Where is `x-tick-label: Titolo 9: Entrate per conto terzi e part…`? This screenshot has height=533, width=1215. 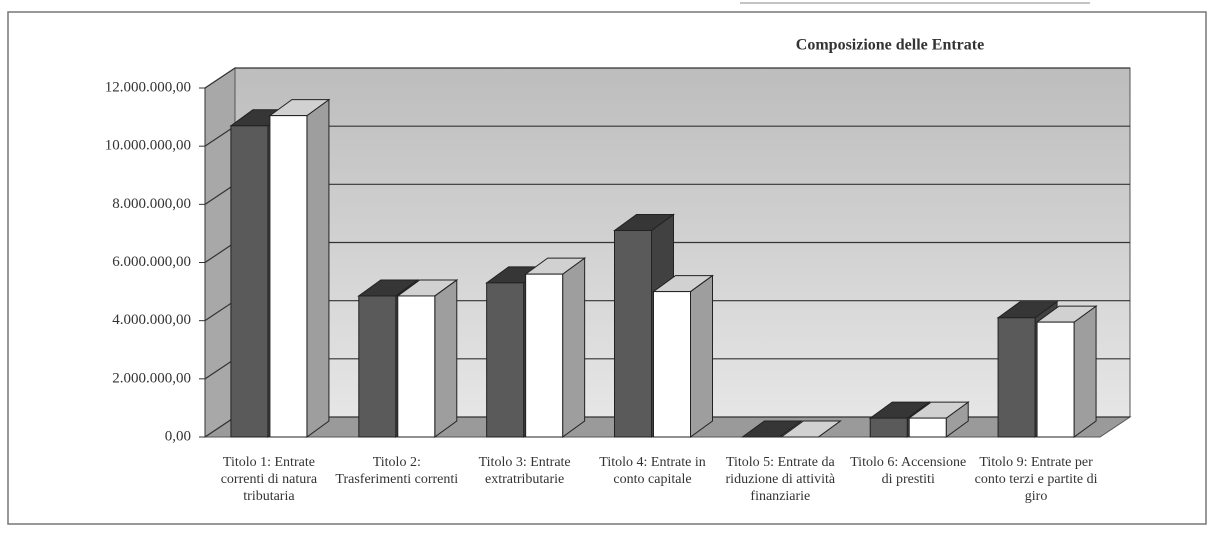 x-tick-label: Titolo 9: Entrate per conto terzi e part… is located at coordinates (1036, 479).